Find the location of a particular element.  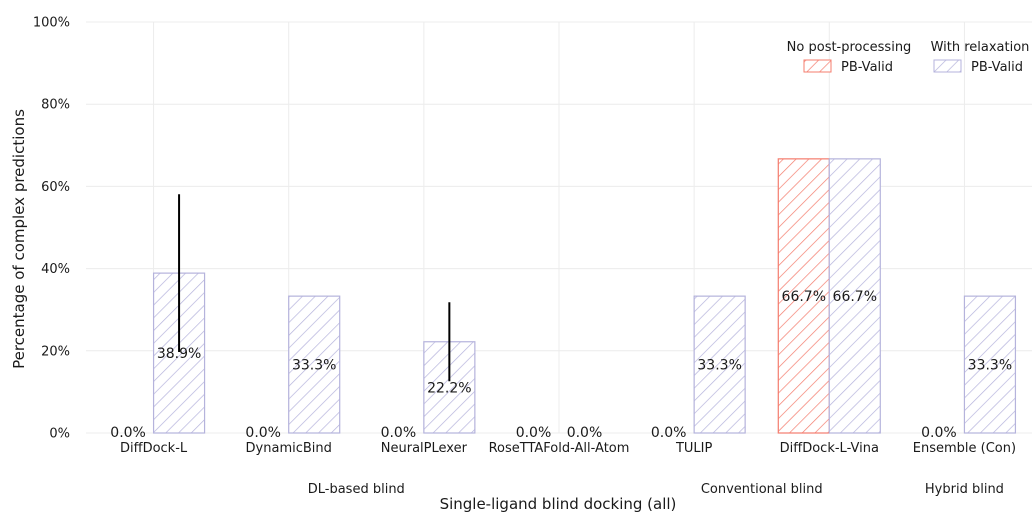

y-axis: 0% 20% 40% 60% 80% 100% is located at coordinates (51, 229).